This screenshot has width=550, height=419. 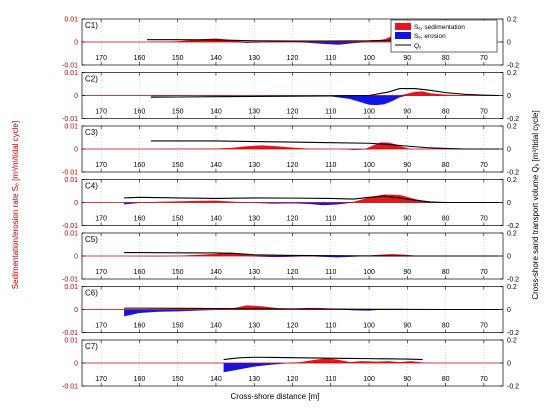 What do you see at coordinates (91, 79) in the screenshot?
I see `panel-label: C2)` at bounding box center [91, 79].